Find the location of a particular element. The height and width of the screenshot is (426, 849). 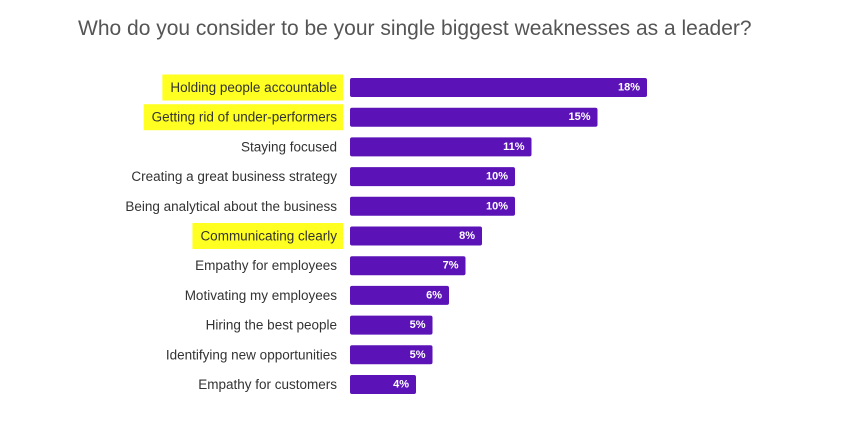

bar-row: Creating a great business strategy 10% is located at coordinates (323, 177).